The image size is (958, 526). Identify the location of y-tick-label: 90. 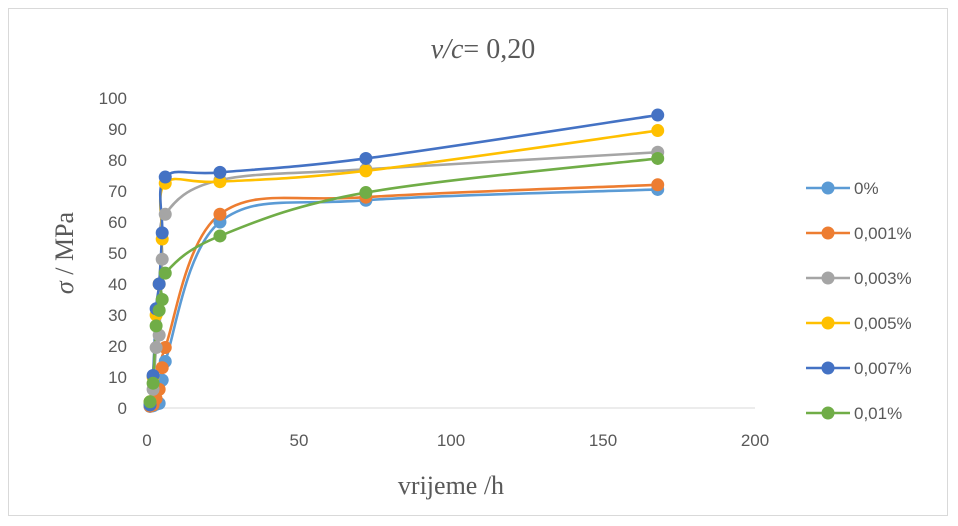
(117, 129).